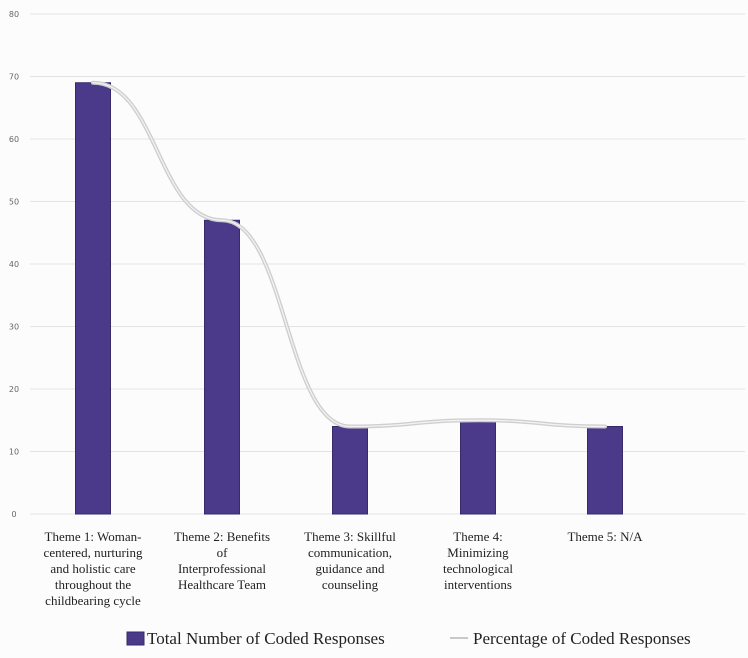  Describe the element at coordinates (135, 638) in the screenshot. I see `legend-swatch-bars` at that location.